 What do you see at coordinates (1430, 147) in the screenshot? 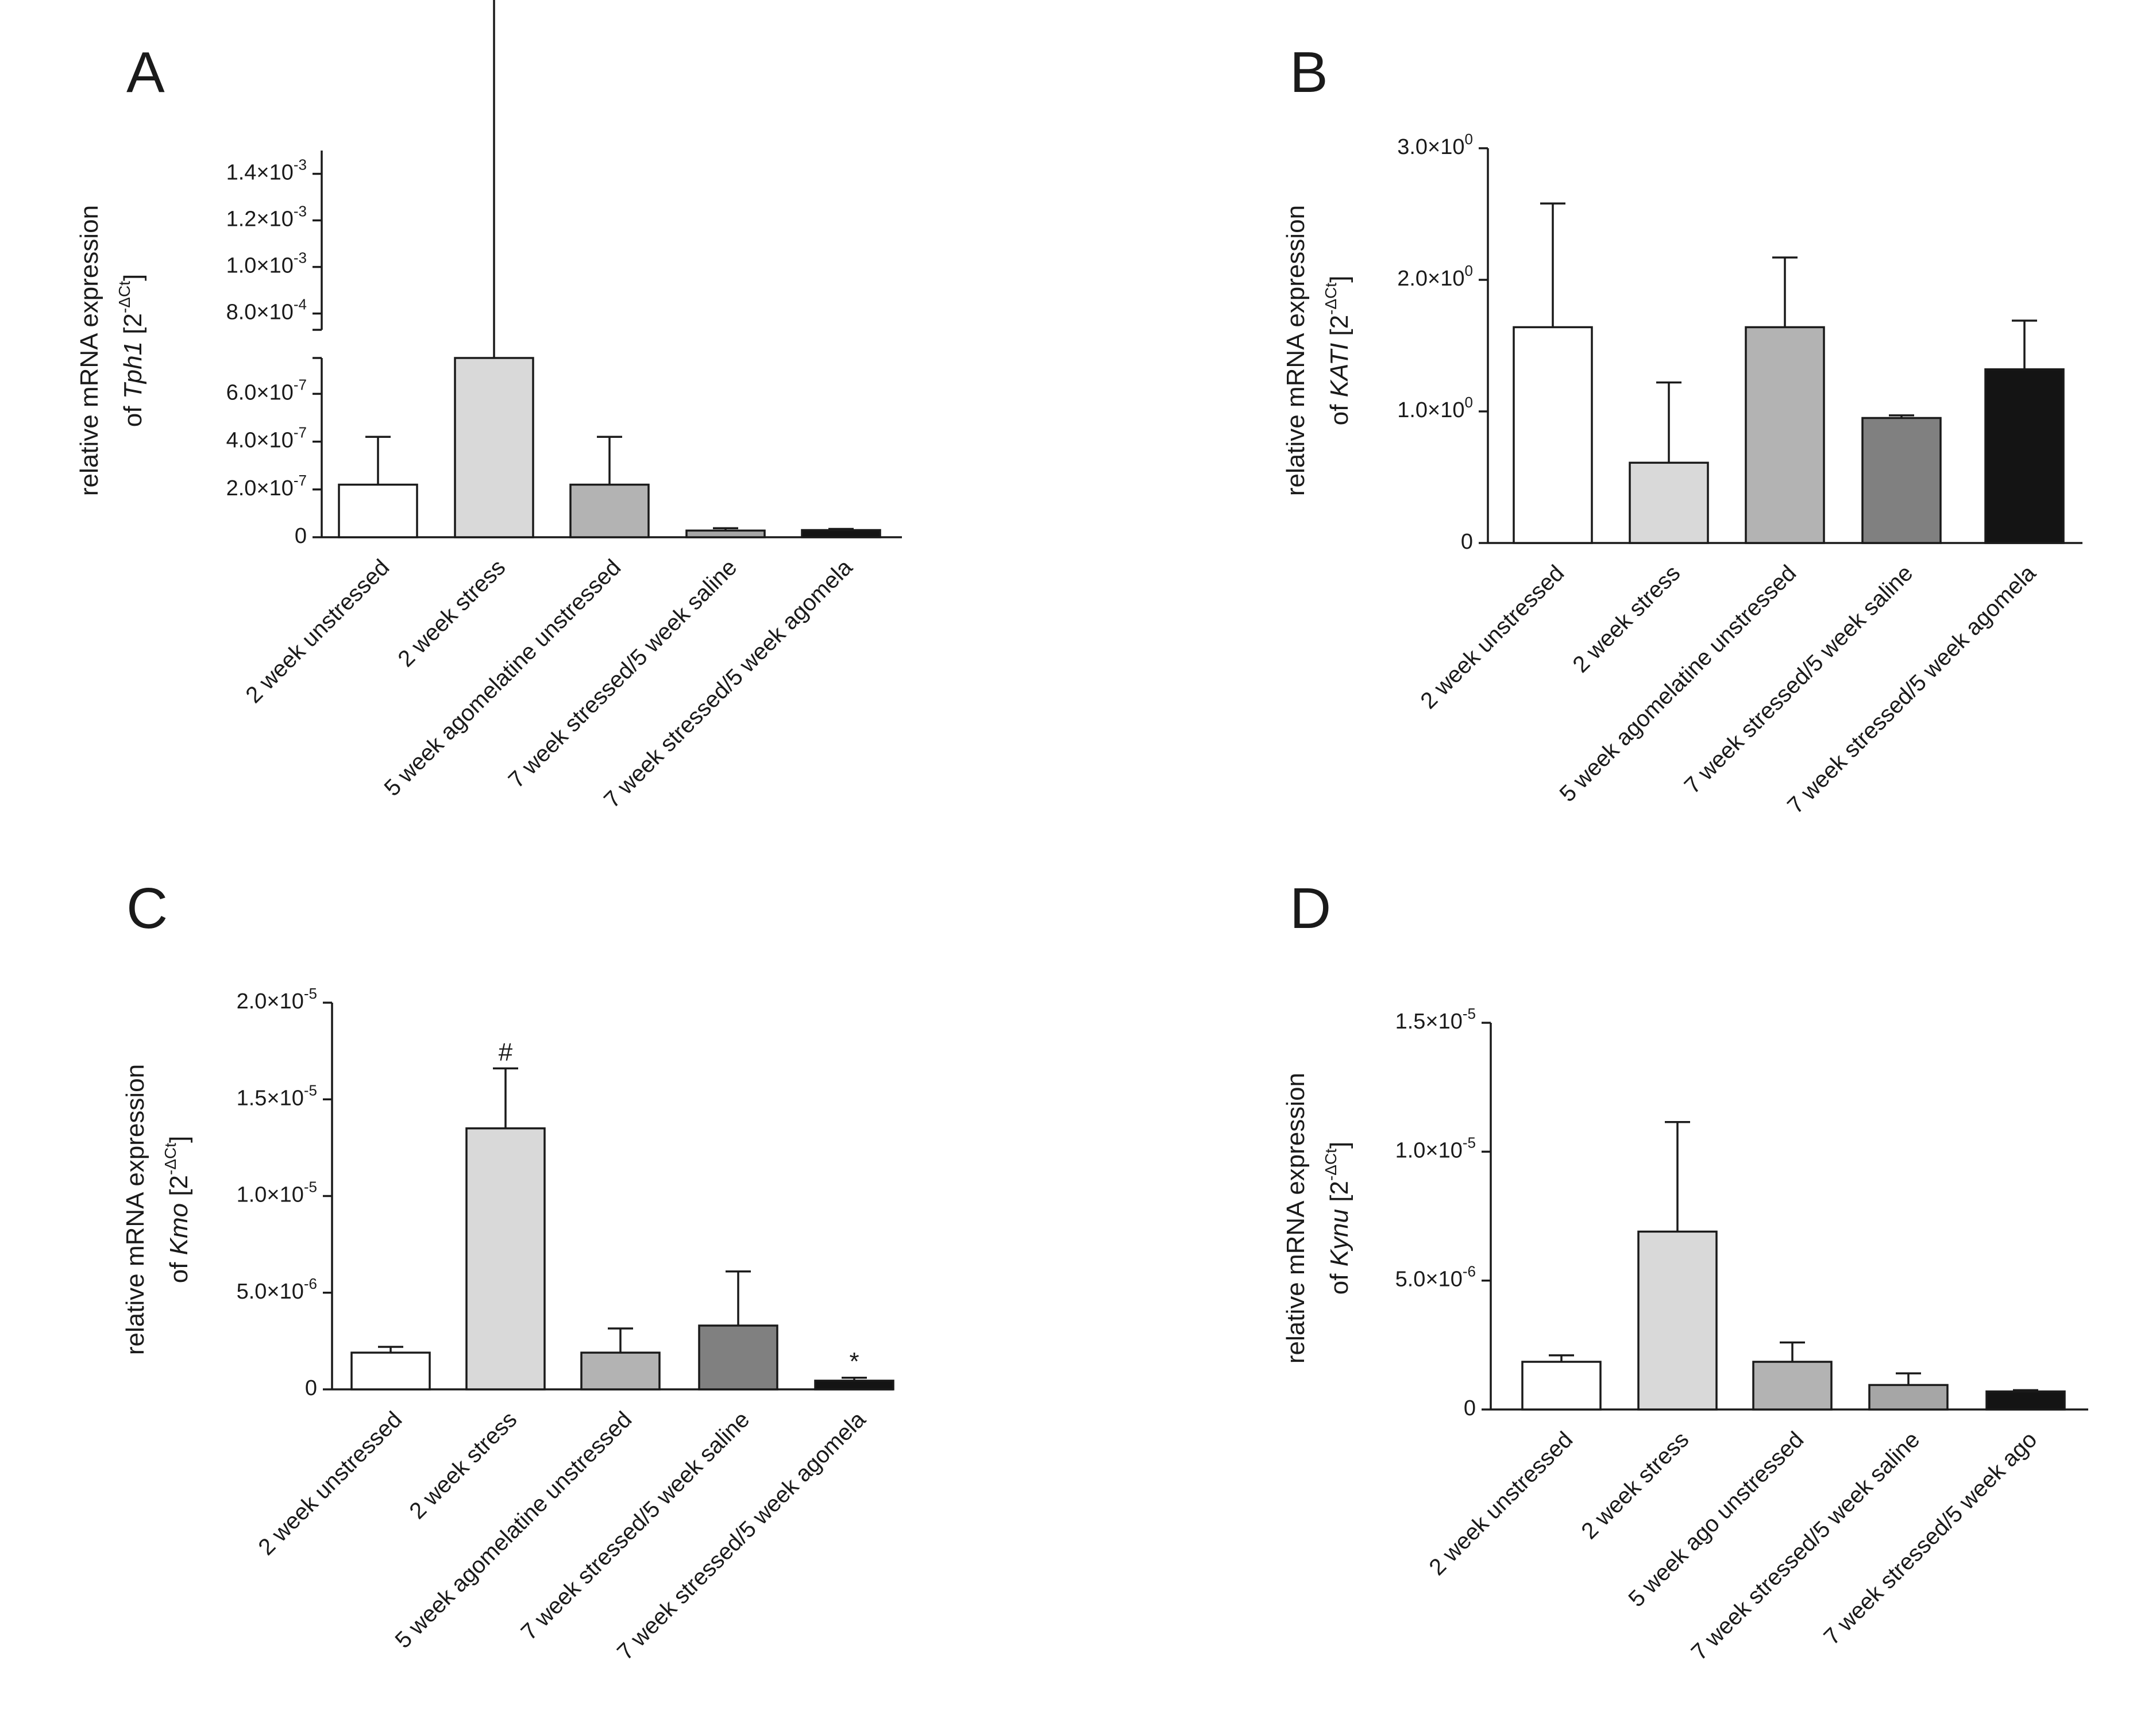
I see `y-tick-mantissa: 3.0×10` at bounding box center [1430, 147].